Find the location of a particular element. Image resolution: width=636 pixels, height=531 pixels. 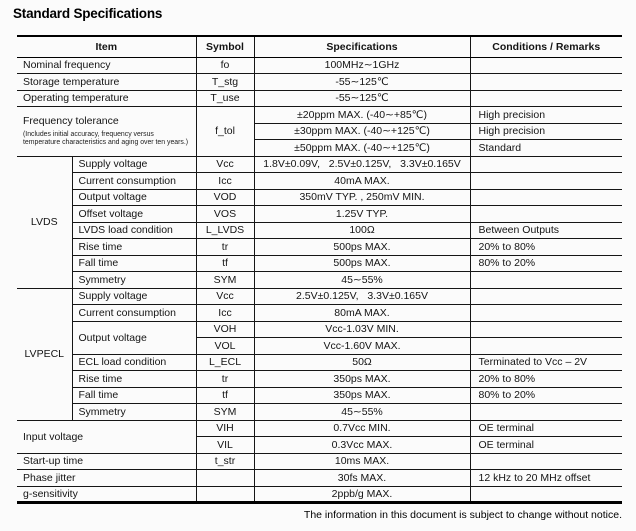

header-conditions: Conditions / Remarks is located at coordinates (545, 47).